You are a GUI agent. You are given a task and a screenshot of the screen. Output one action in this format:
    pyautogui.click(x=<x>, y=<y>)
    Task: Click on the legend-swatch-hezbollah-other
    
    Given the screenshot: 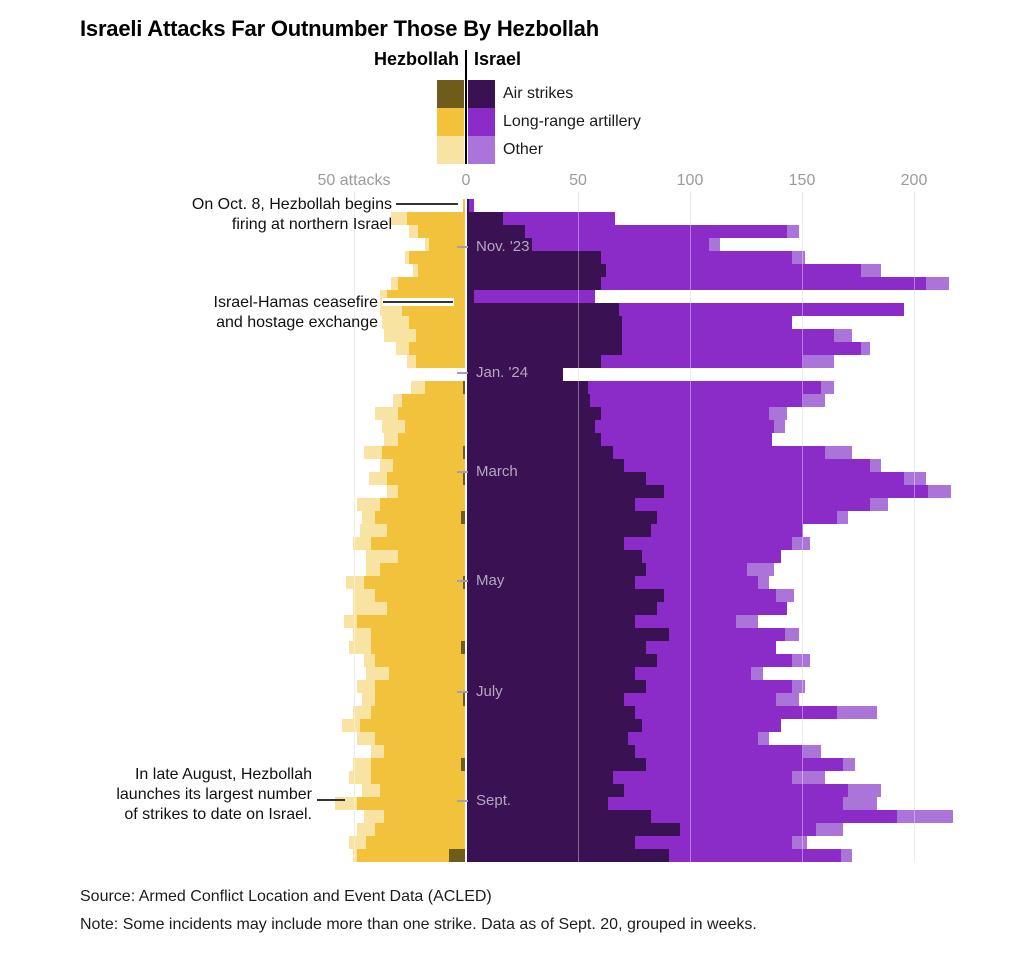 What is the action you would take?
    pyautogui.click(x=450, y=150)
    